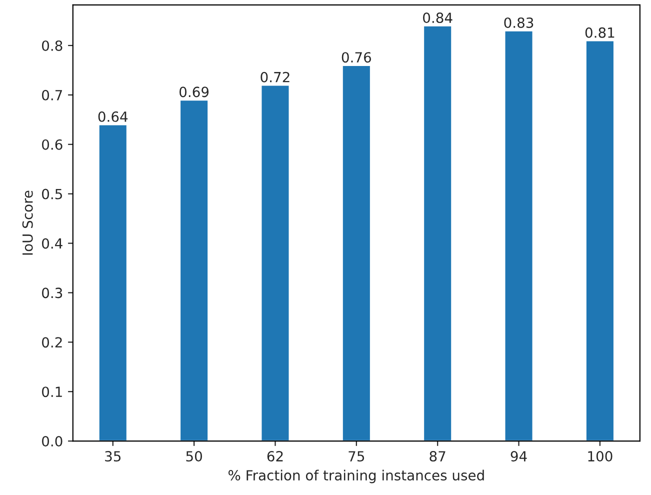 The image size is (651, 495). Describe the element at coordinates (437, 18) in the screenshot. I see `data-label: 0.84` at that location.